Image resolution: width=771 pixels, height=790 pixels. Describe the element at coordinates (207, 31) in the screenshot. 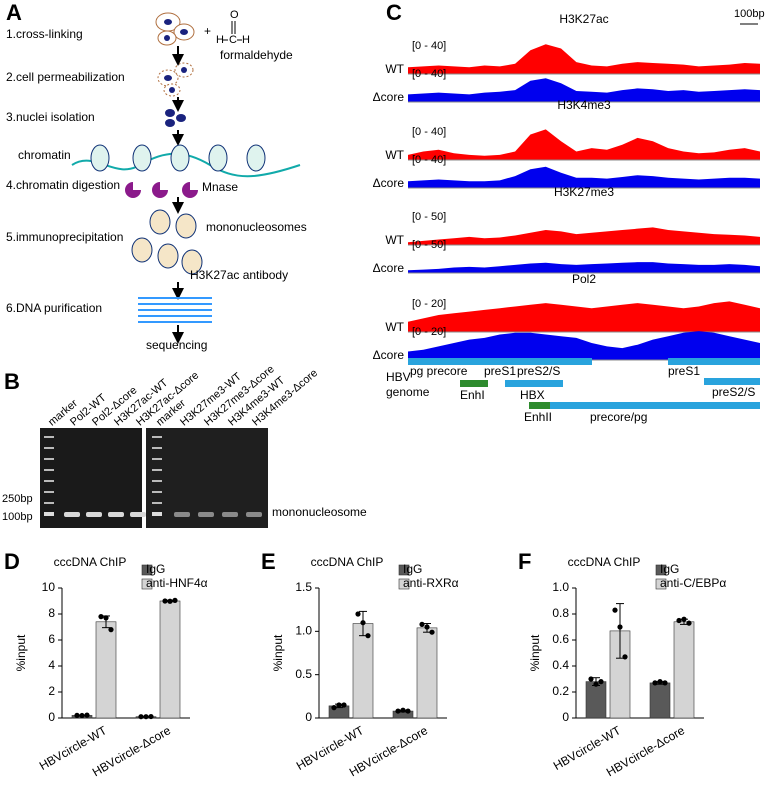

I see `plus: +` at that location.